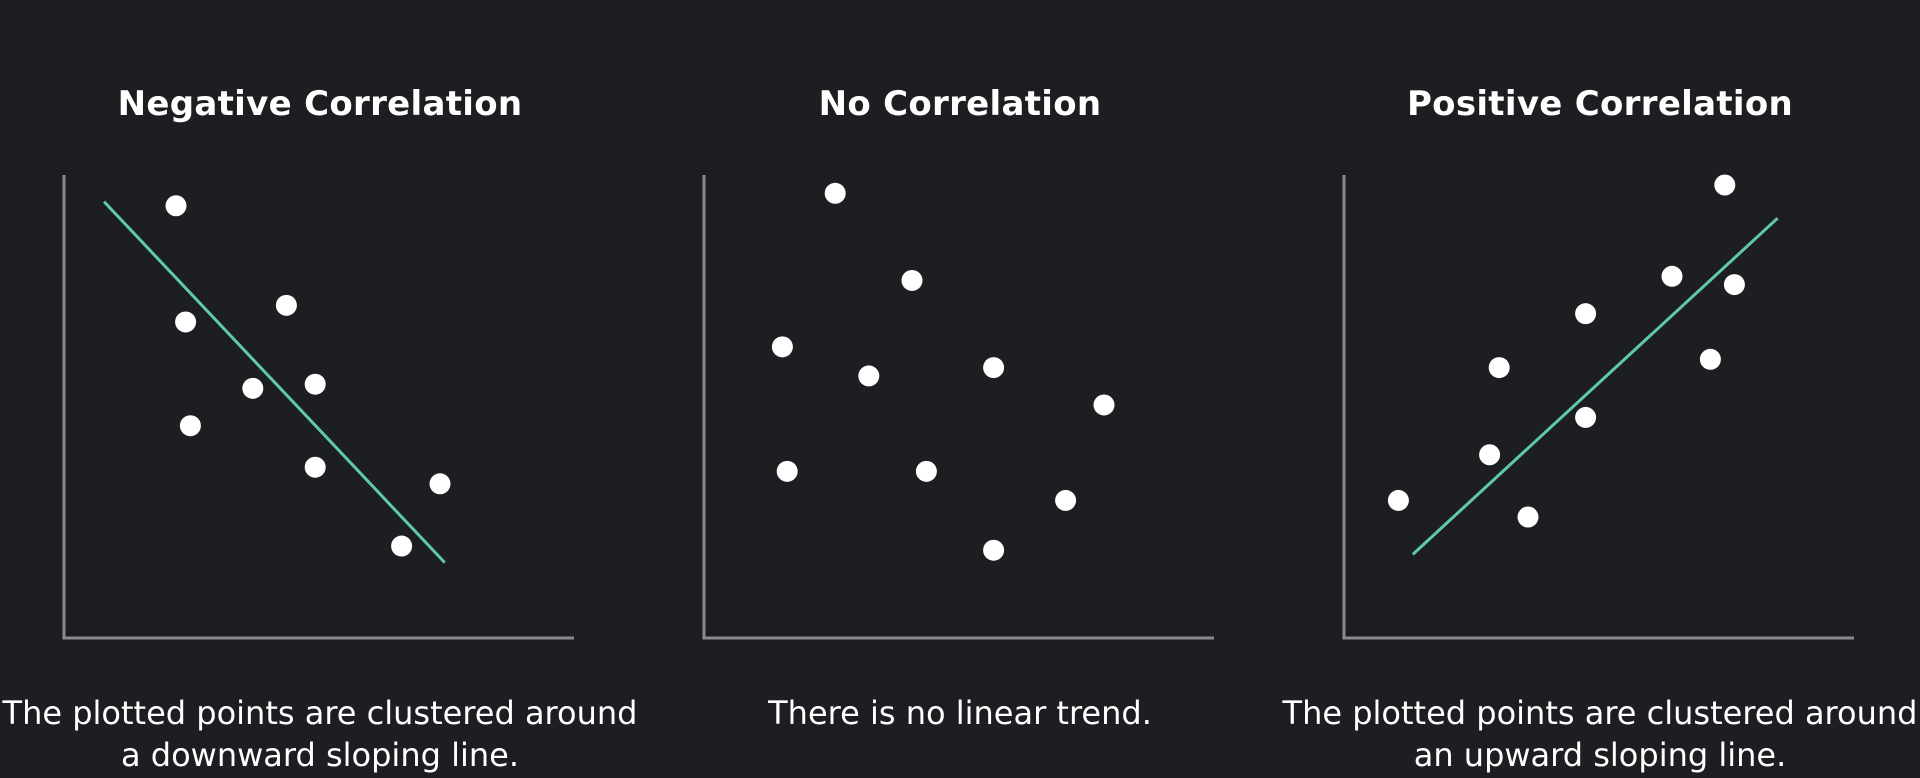  What do you see at coordinates (960, 713) in the screenshot?
I see `chart-caption: There is no linear trend.` at bounding box center [960, 713].